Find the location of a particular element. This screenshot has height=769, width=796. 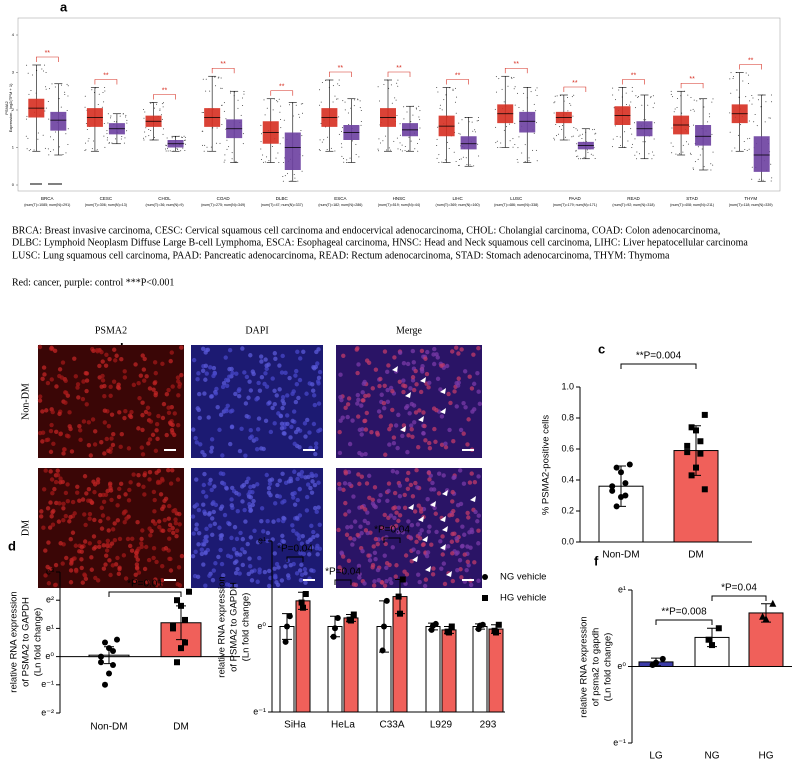

x-tick-label: ESCA is located at coordinates (340, 198).